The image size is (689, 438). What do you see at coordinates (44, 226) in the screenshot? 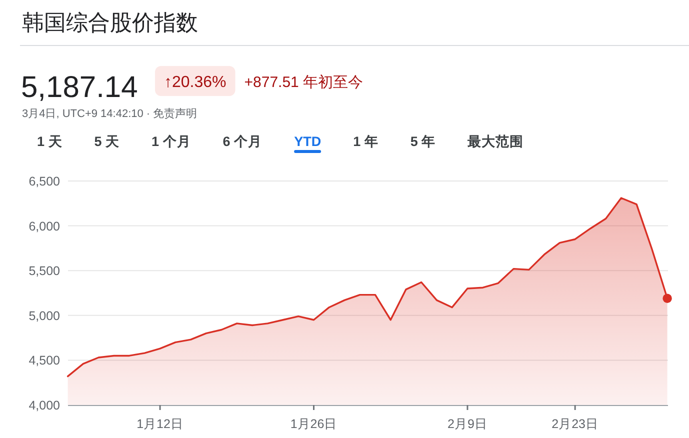
I see `ytick: 6,000` at bounding box center [44, 226].